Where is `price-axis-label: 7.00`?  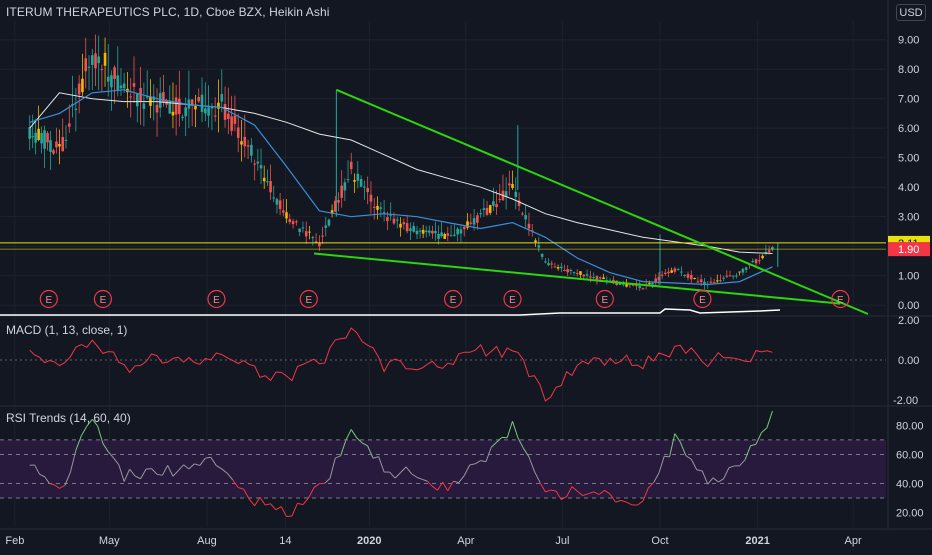 price-axis-label: 7.00 is located at coordinates (908, 100).